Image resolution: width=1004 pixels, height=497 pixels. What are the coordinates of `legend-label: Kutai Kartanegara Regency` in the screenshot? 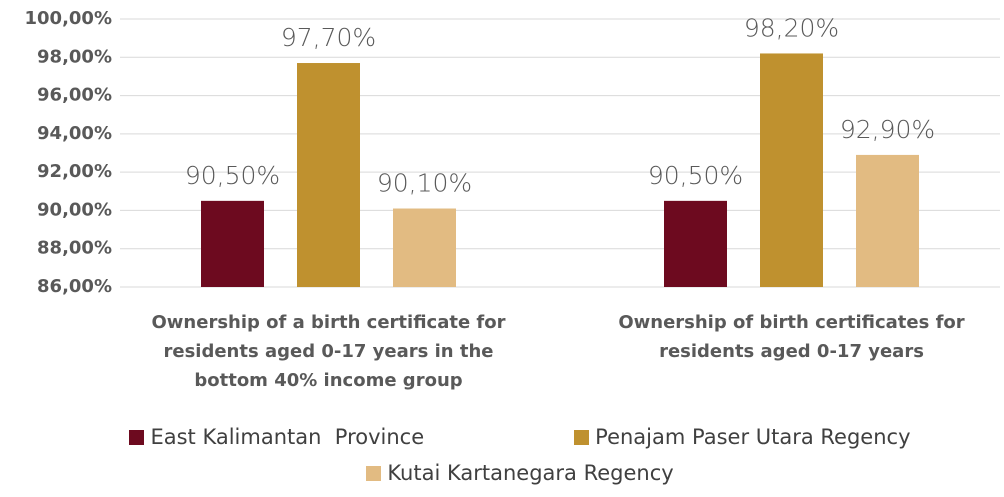 It's located at (530, 473).